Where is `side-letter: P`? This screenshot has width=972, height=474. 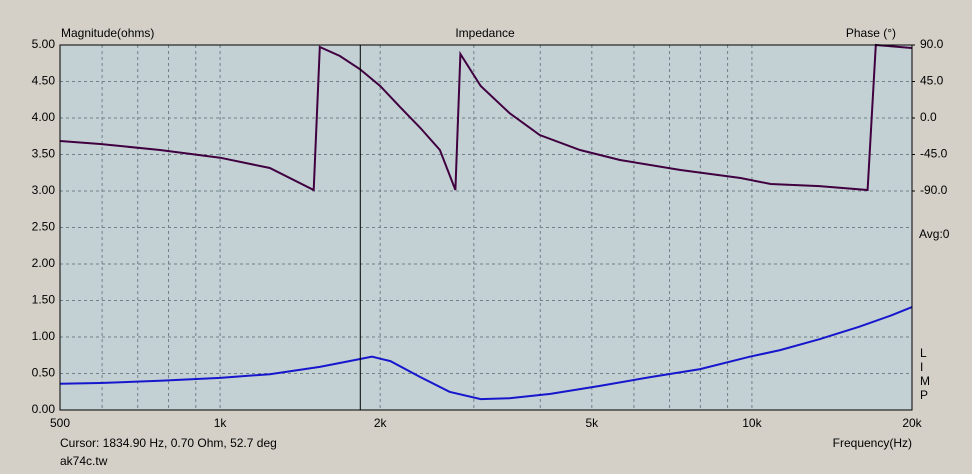
side-letter: P is located at coordinates (924, 395).